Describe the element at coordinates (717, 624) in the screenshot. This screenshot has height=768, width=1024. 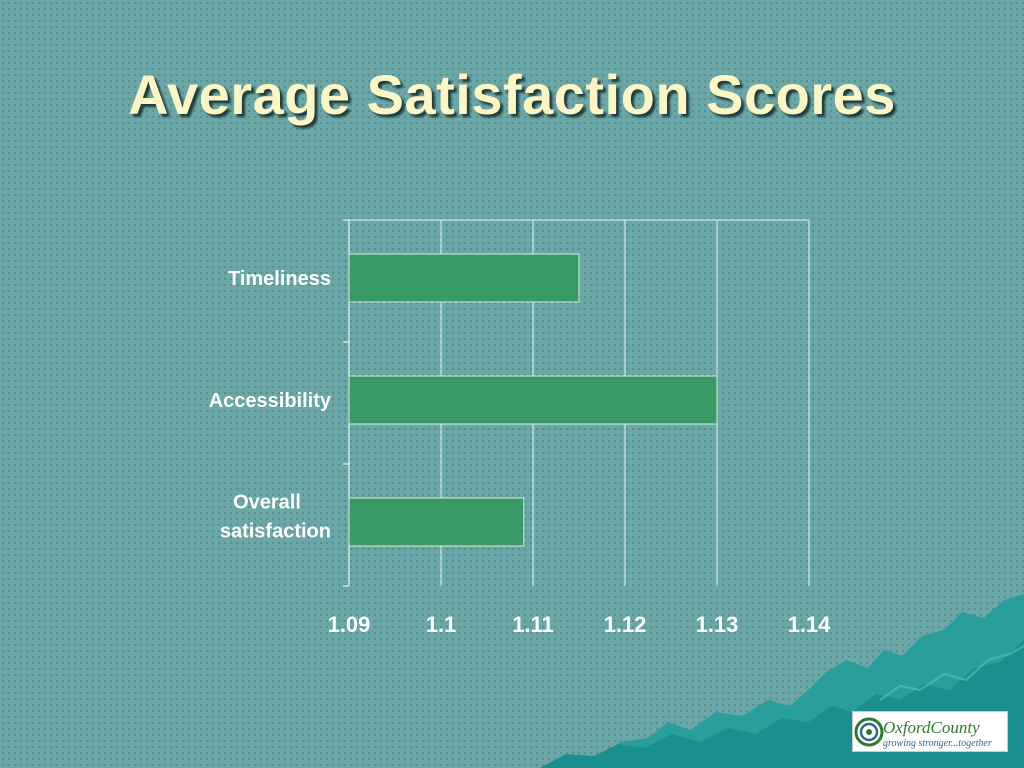
I see `x-tick-label: 1.13` at that location.